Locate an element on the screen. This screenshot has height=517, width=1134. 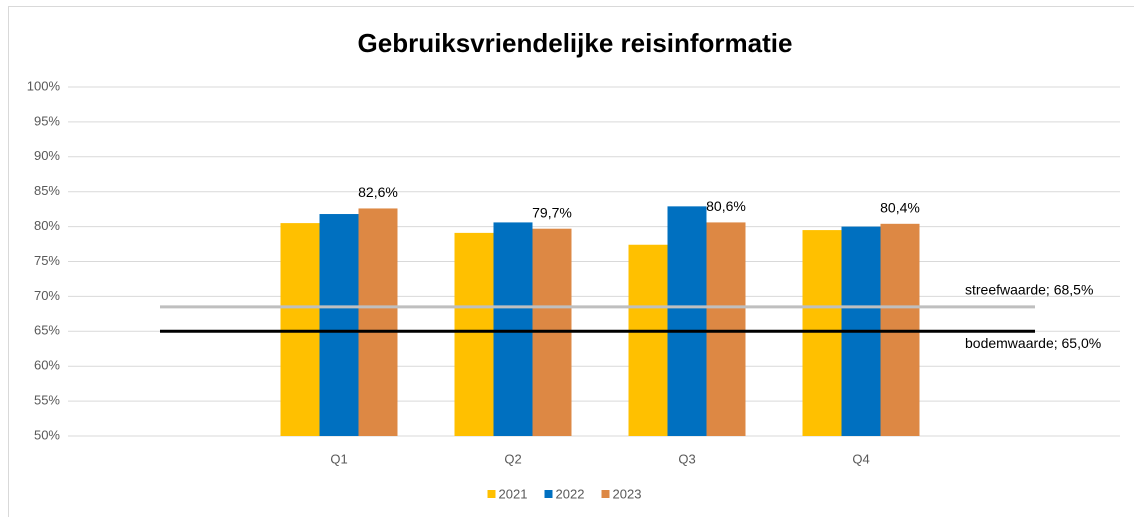
y-tick-label: 95% is located at coordinates (47, 120).